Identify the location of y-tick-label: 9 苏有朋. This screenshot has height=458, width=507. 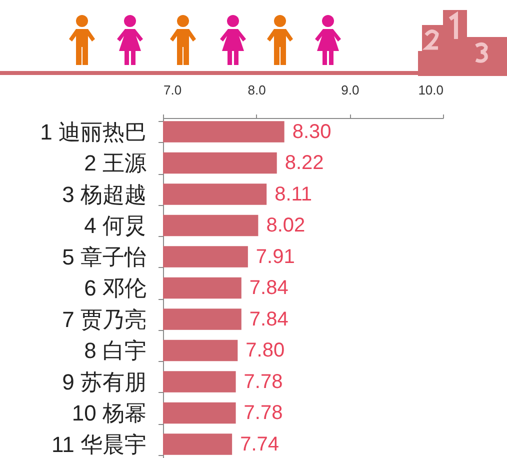
(104, 381).